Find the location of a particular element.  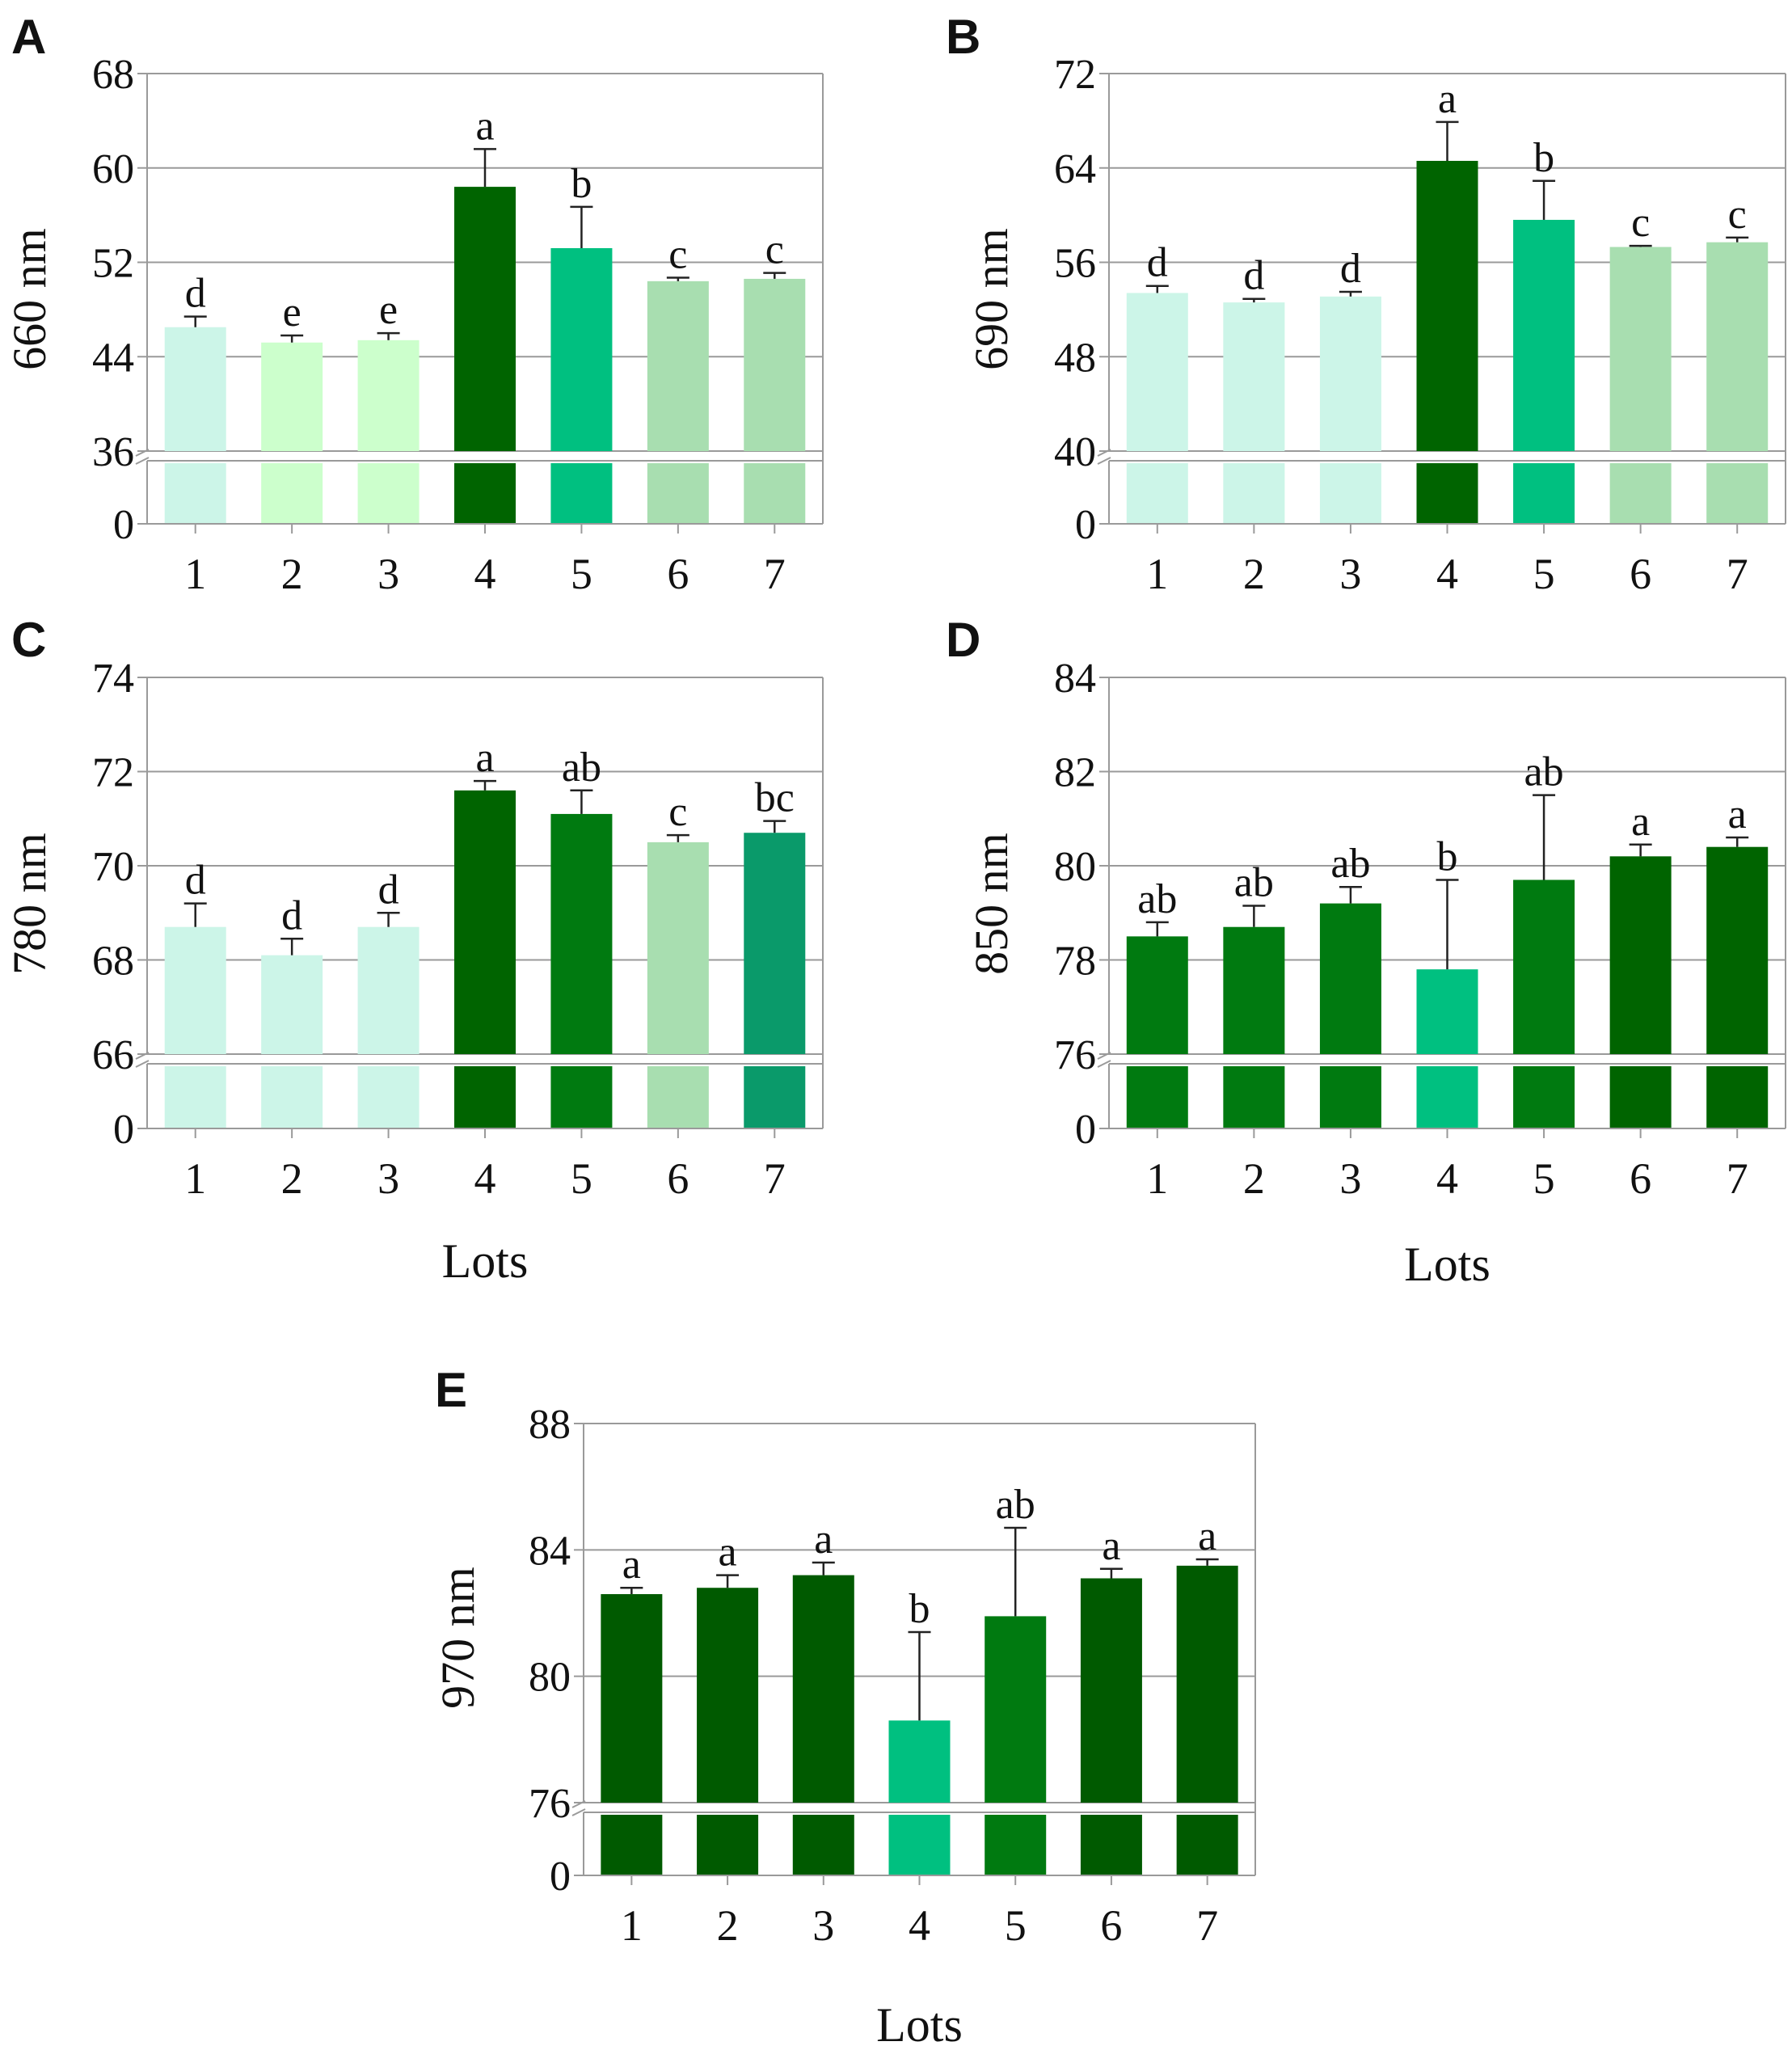

significance-letter: bc is located at coordinates (775, 798).